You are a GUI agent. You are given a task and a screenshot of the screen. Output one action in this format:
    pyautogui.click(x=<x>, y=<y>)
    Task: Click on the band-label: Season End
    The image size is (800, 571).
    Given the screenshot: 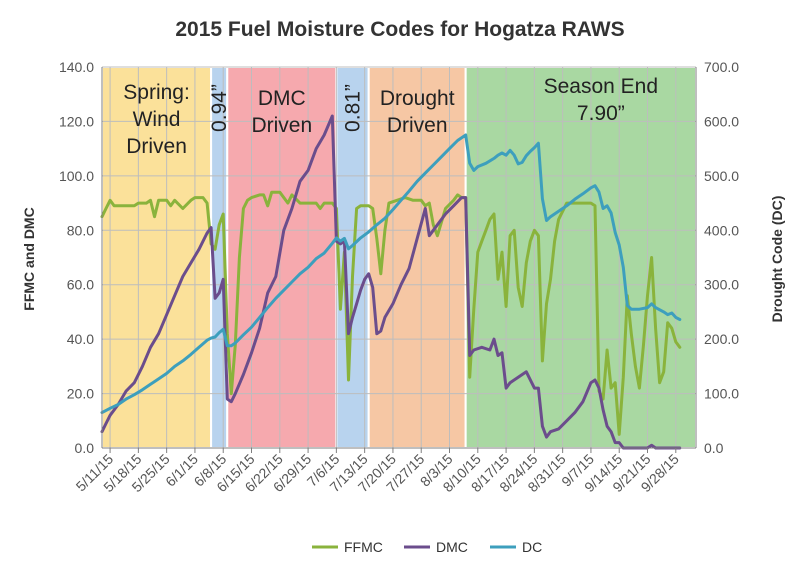 What is the action you would take?
    pyautogui.click(x=601, y=86)
    